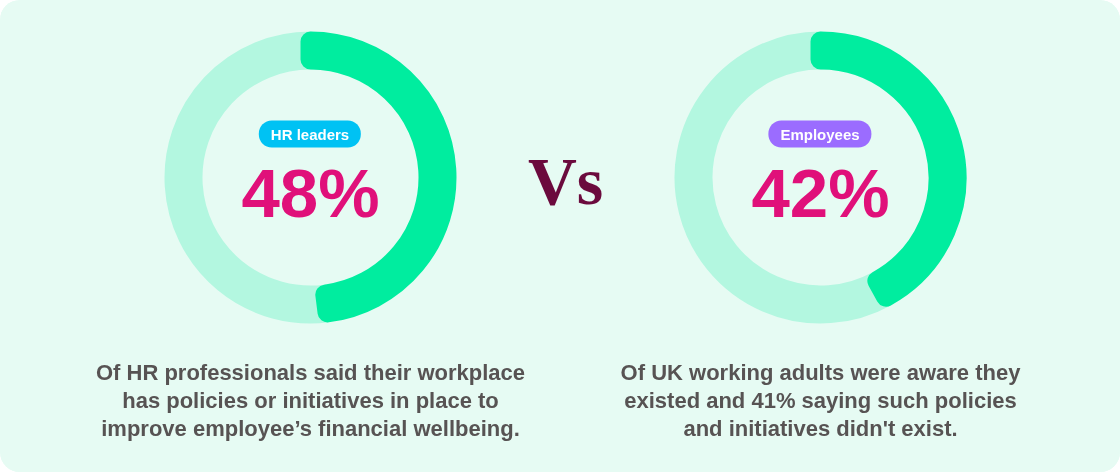  Describe the element at coordinates (310, 134) in the screenshot. I see `text: HR leaders` at that location.